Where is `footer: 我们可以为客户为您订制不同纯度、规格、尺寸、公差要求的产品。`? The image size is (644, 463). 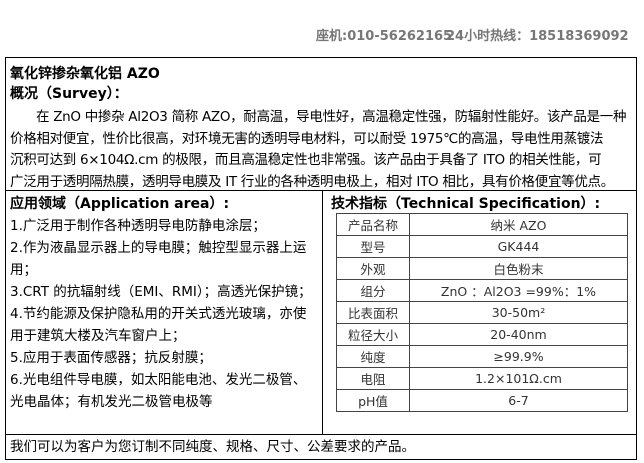
footer: 我们可以为客户为您订制不同纯度、规格、尺寸、公差要求的产品。 is located at coordinates (321, 446).